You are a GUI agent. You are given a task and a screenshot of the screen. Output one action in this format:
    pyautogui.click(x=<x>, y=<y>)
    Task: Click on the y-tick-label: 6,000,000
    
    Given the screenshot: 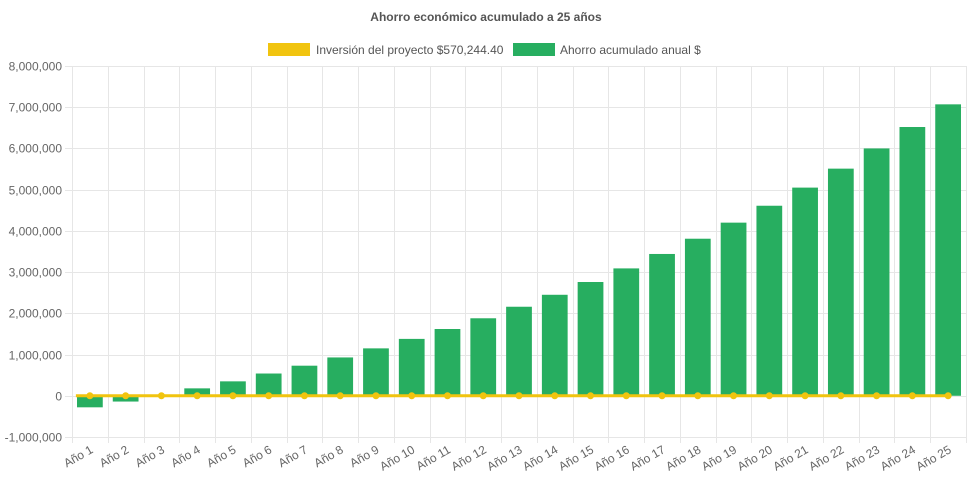 What is the action you would take?
    pyautogui.click(x=36, y=149)
    